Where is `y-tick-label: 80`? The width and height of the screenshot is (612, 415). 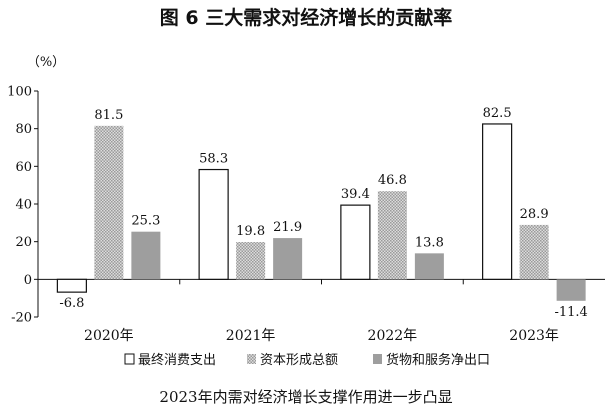
y-tick-label: 80 is located at coordinates (23, 129).